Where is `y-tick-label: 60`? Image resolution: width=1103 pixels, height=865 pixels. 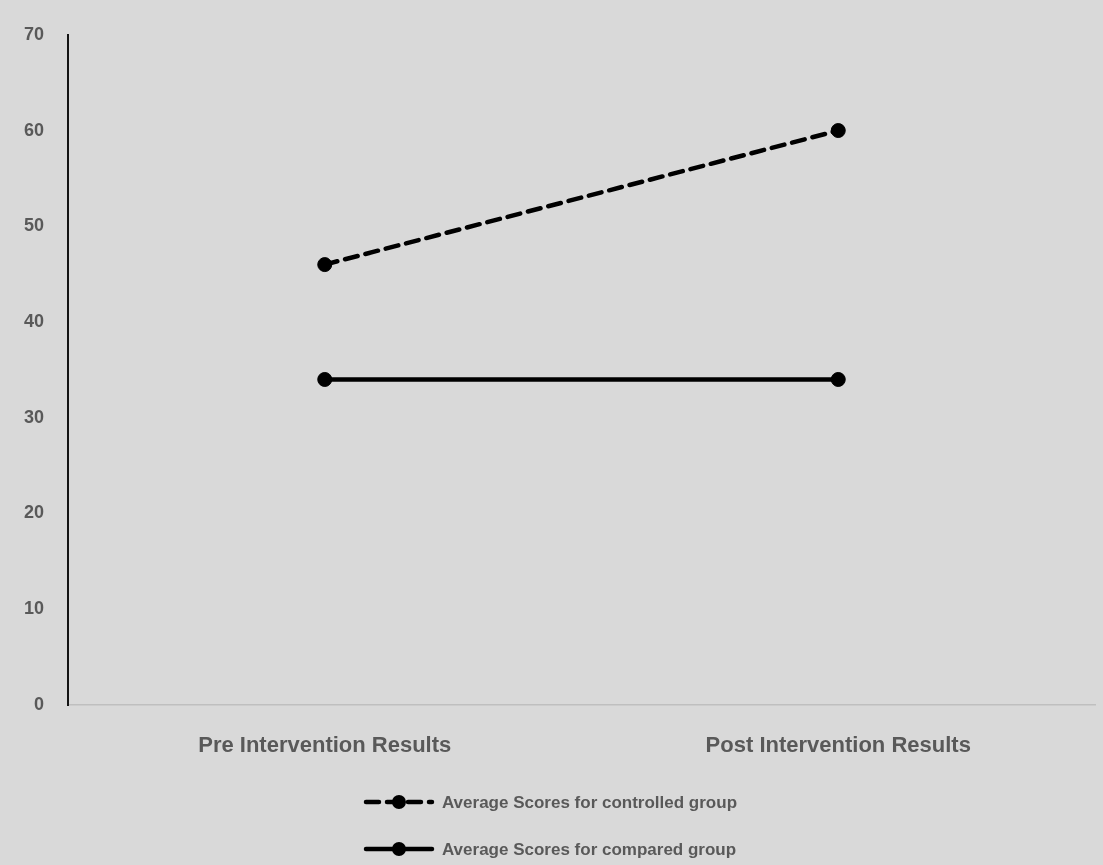 y-tick-label: 60 is located at coordinates (33, 129).